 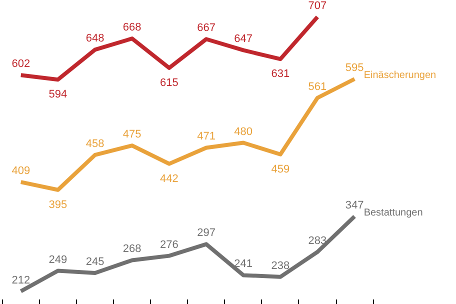 I want to click on data-label: 268, so click(x=132, y=249).